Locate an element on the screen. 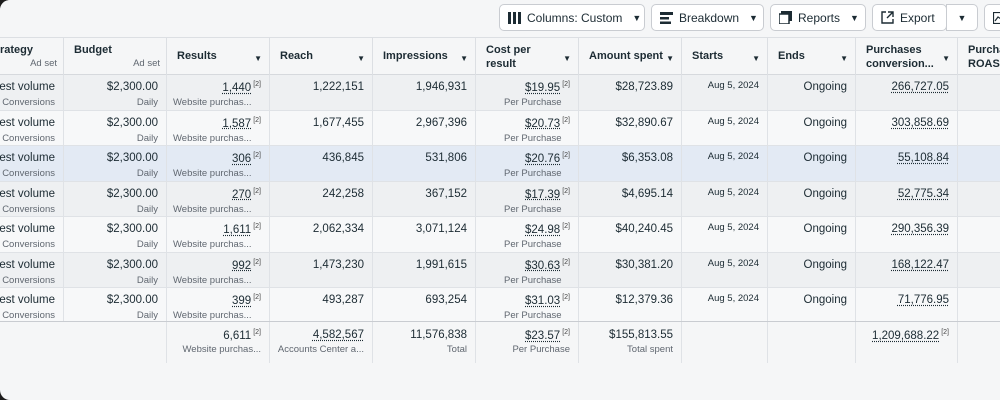 The image size is (1000, 400). chart-view-button is located at coordinates (992, 17).